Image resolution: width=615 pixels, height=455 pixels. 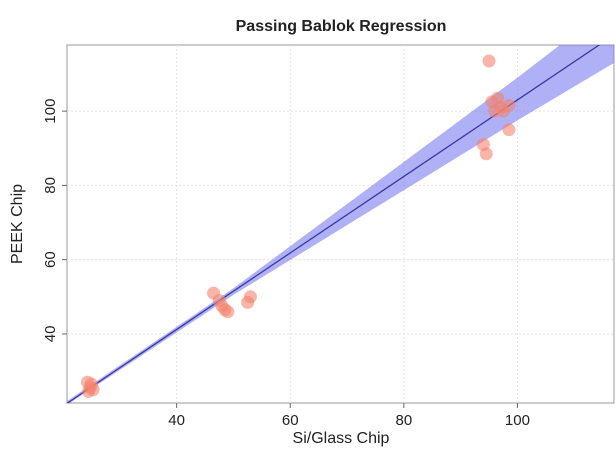 I want to click on x-tick-label: 100, so click(x=517, y=420).